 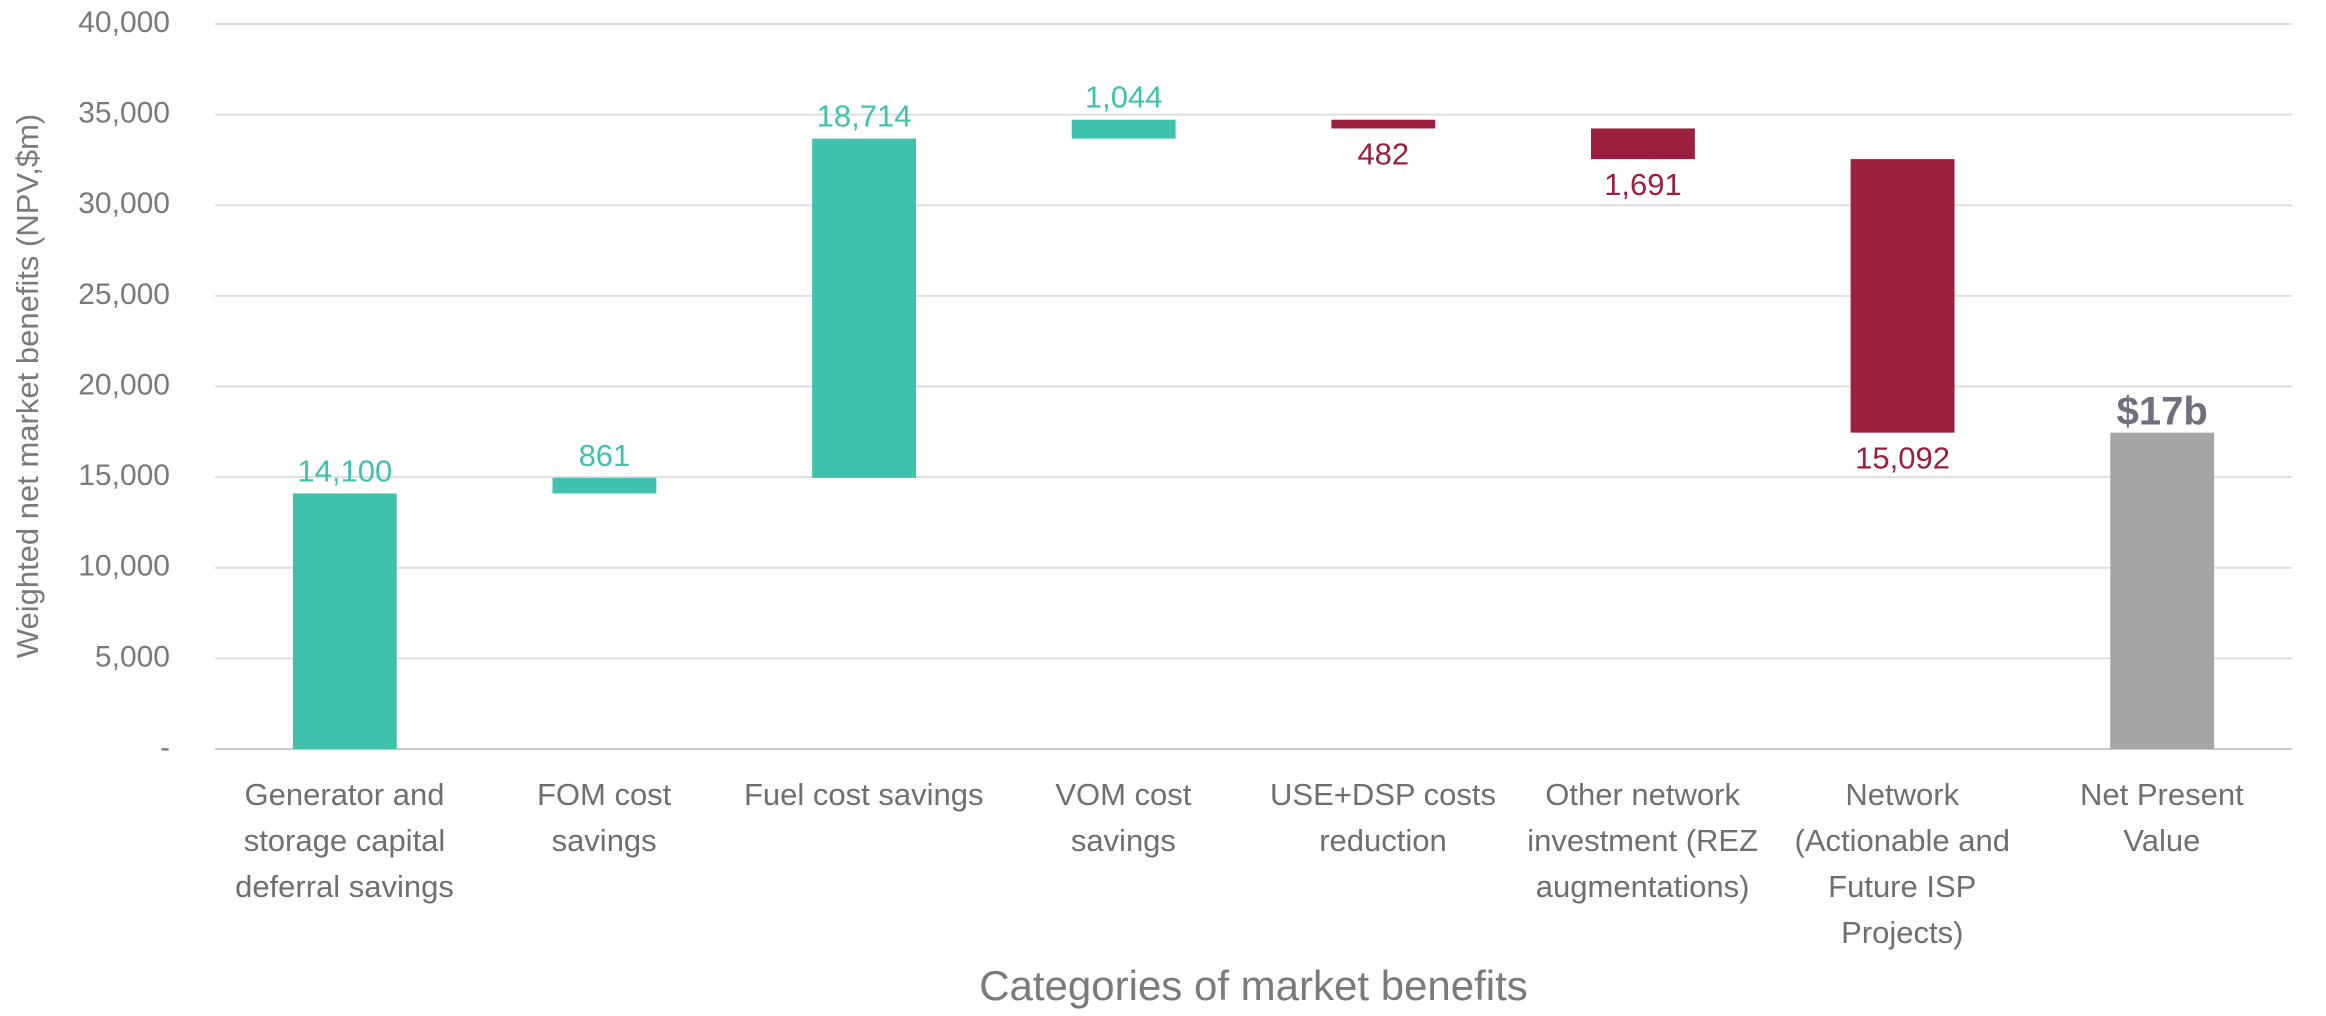 I want to click on y-tick-label: 40,000, so click(x=124, y=22).